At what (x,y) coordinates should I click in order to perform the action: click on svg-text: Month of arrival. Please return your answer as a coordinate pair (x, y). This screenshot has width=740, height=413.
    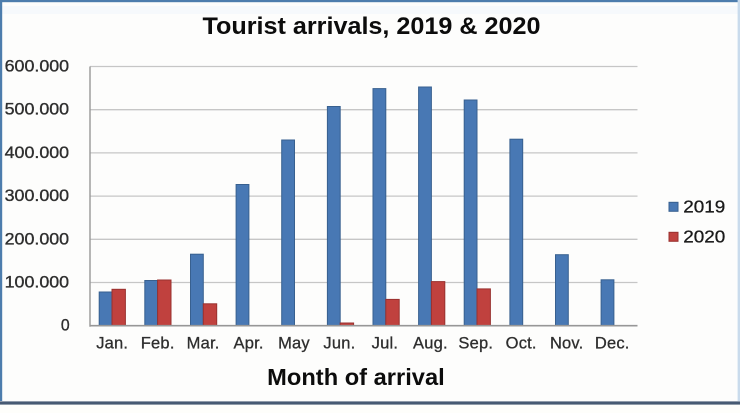
    Looking at the image, I should click on (356, 377).